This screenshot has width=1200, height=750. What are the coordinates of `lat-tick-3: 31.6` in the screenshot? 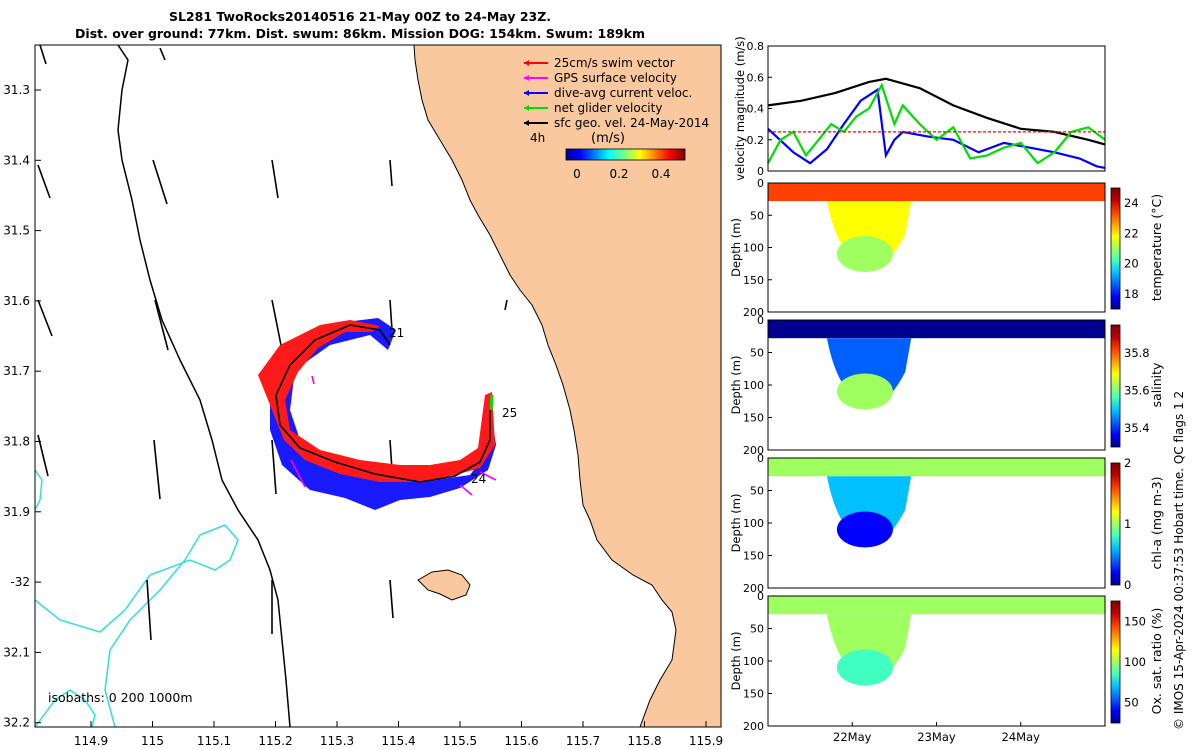 It's located at (16, 301).